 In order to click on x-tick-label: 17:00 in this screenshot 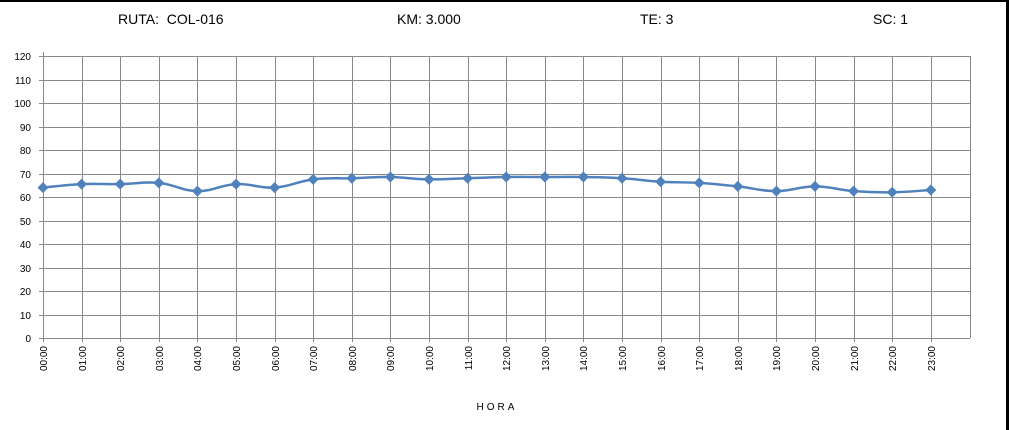, I will do `click(700, 358)`.